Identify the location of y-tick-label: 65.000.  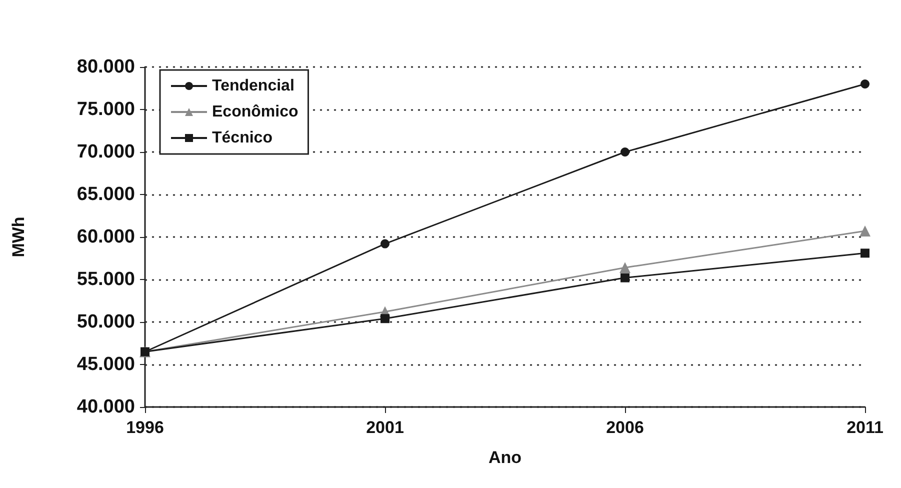
(105, 194).